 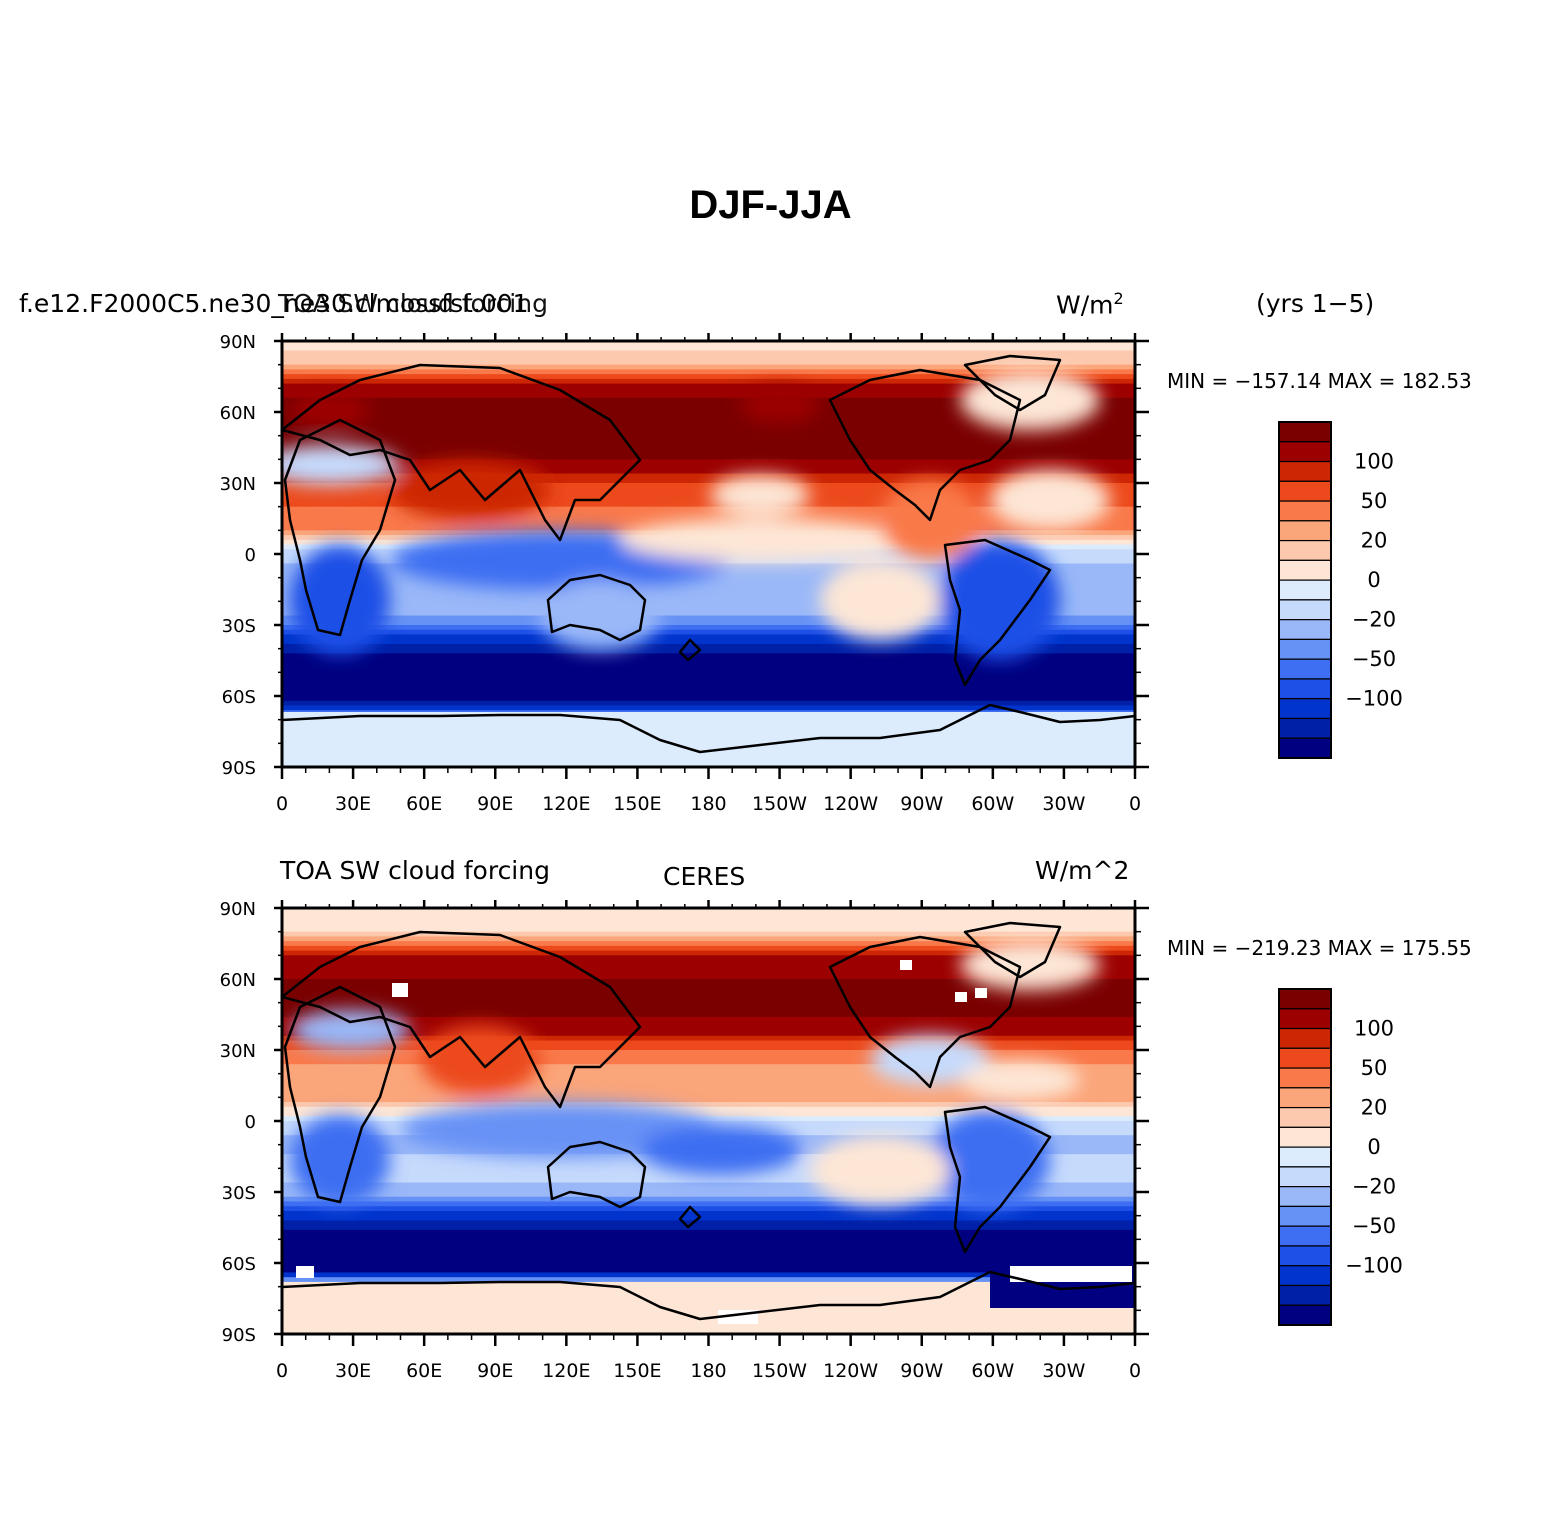 What do you see at coordinates (1374, 659) in the screenshot?
I see `colorbar-label: −50` at bounding box center [1374, 659].